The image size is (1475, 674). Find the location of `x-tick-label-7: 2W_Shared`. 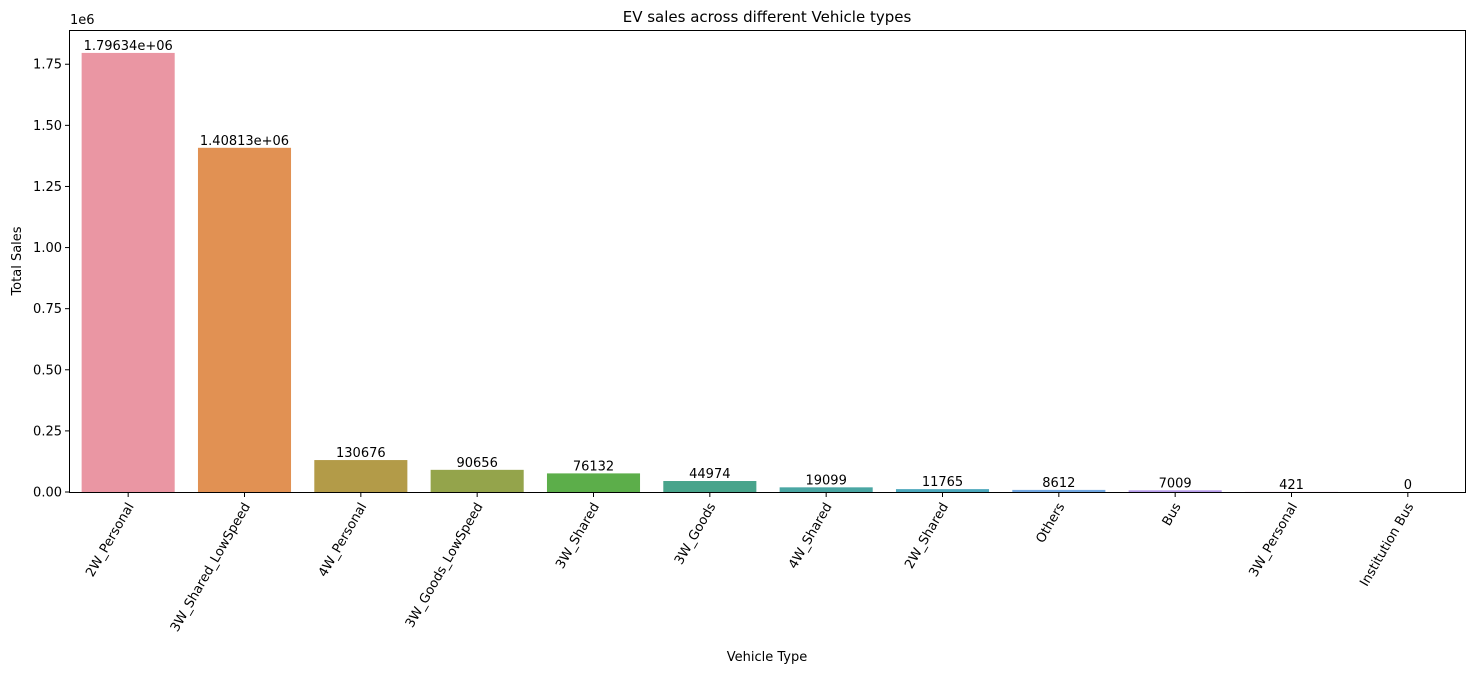

x-tick-label-7: 2W_Shared is located at coordinates (927, 536).